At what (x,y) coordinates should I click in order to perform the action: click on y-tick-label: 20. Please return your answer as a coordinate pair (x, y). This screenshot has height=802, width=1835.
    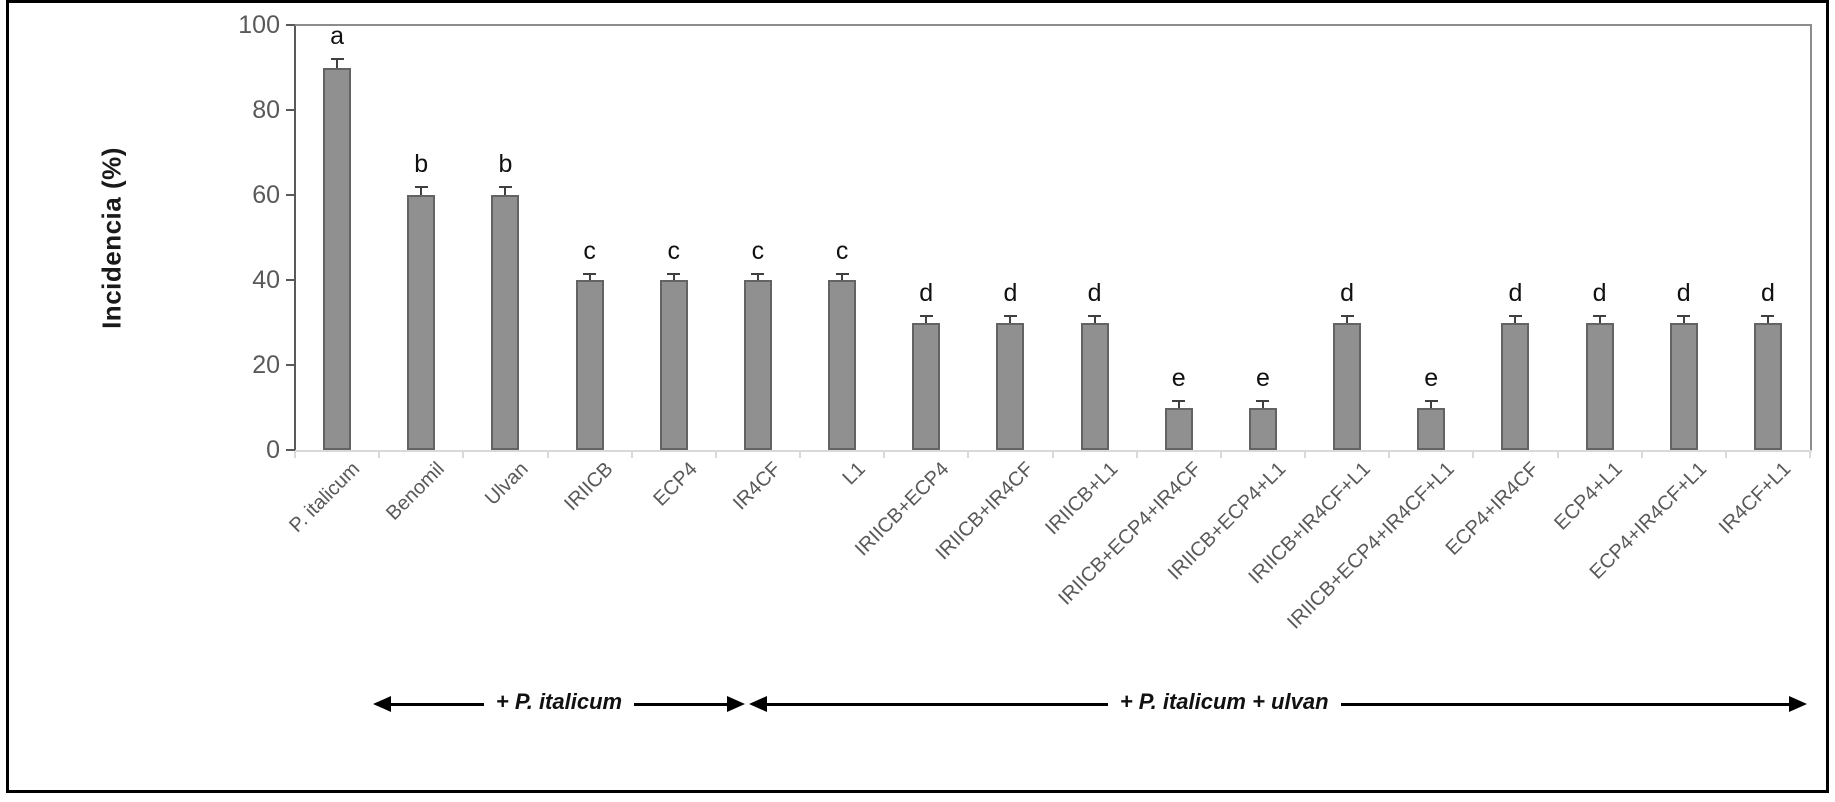
    Looking at the image, I should click on (266, 365).